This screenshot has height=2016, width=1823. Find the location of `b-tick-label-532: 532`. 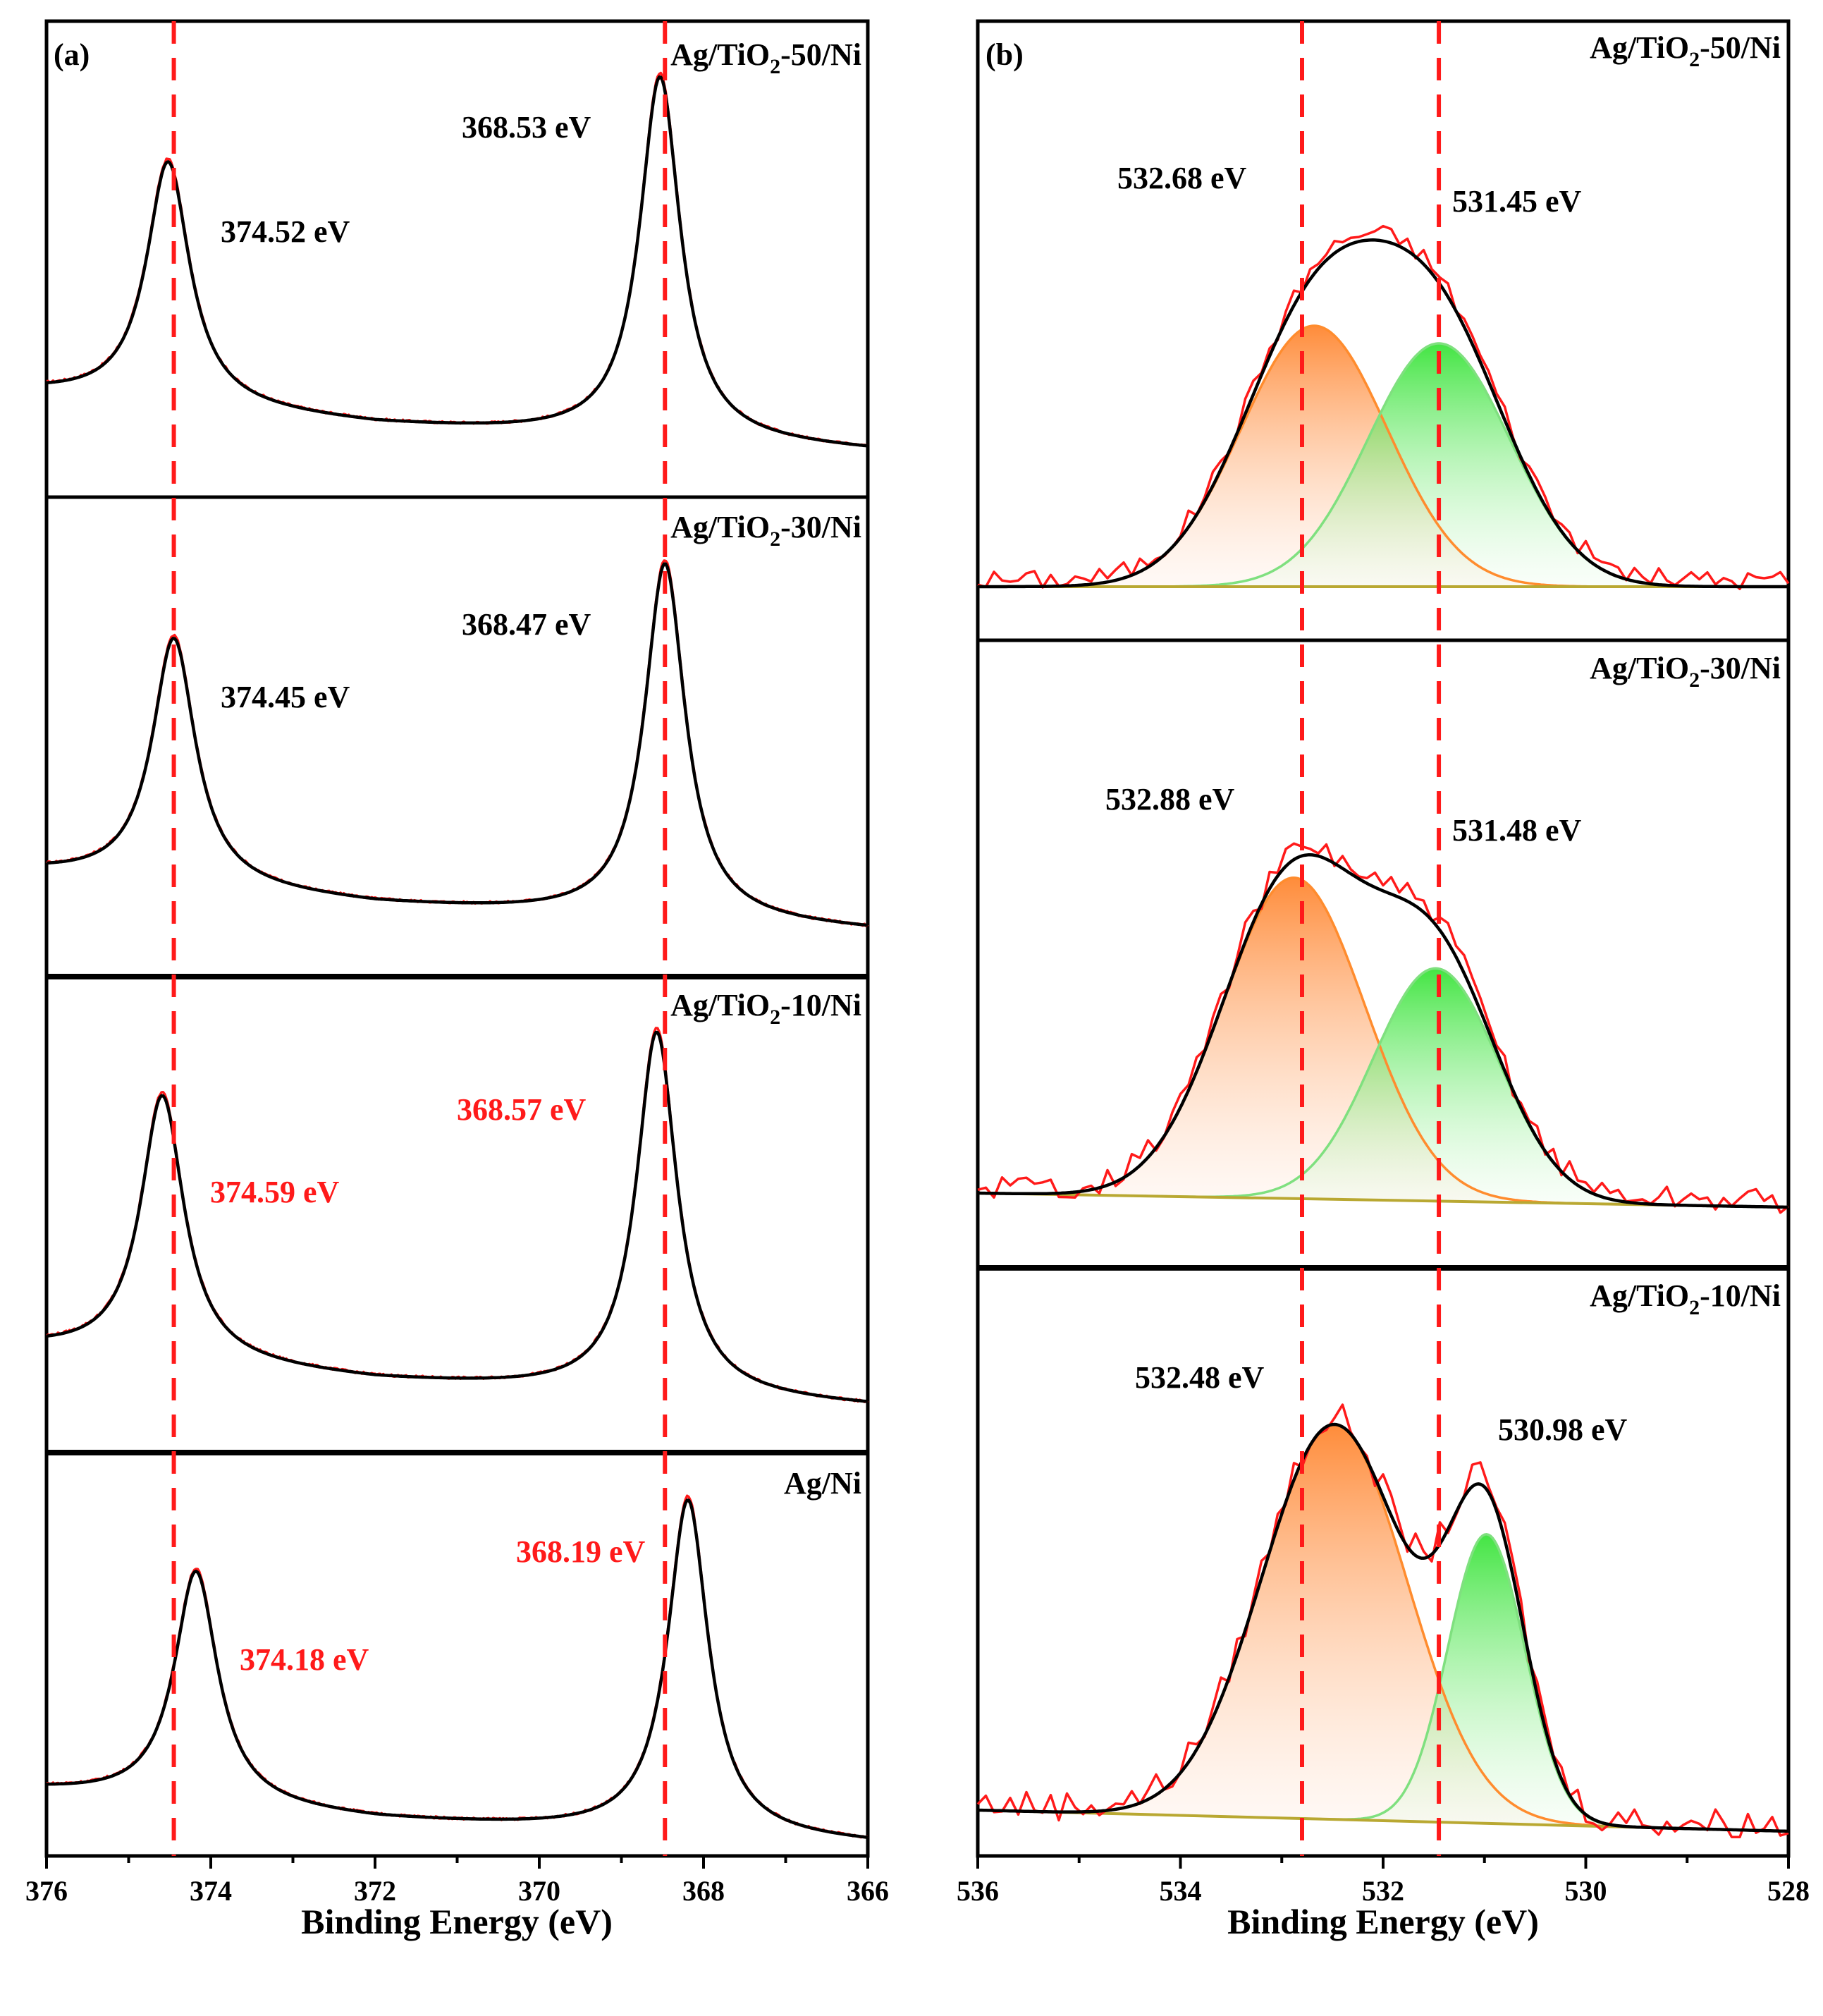

b-tick-label-532: 532 is located at coordinates (1383, 1891).